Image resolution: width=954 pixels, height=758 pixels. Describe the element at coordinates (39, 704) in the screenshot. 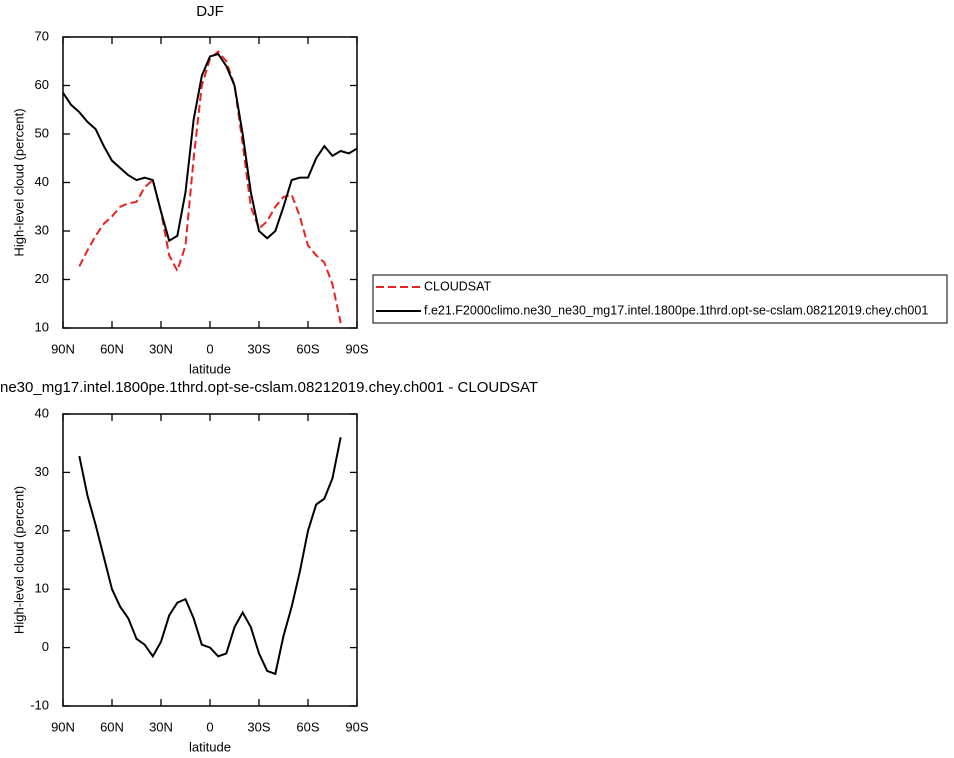

I see `y-tick-label: -10` at that location.